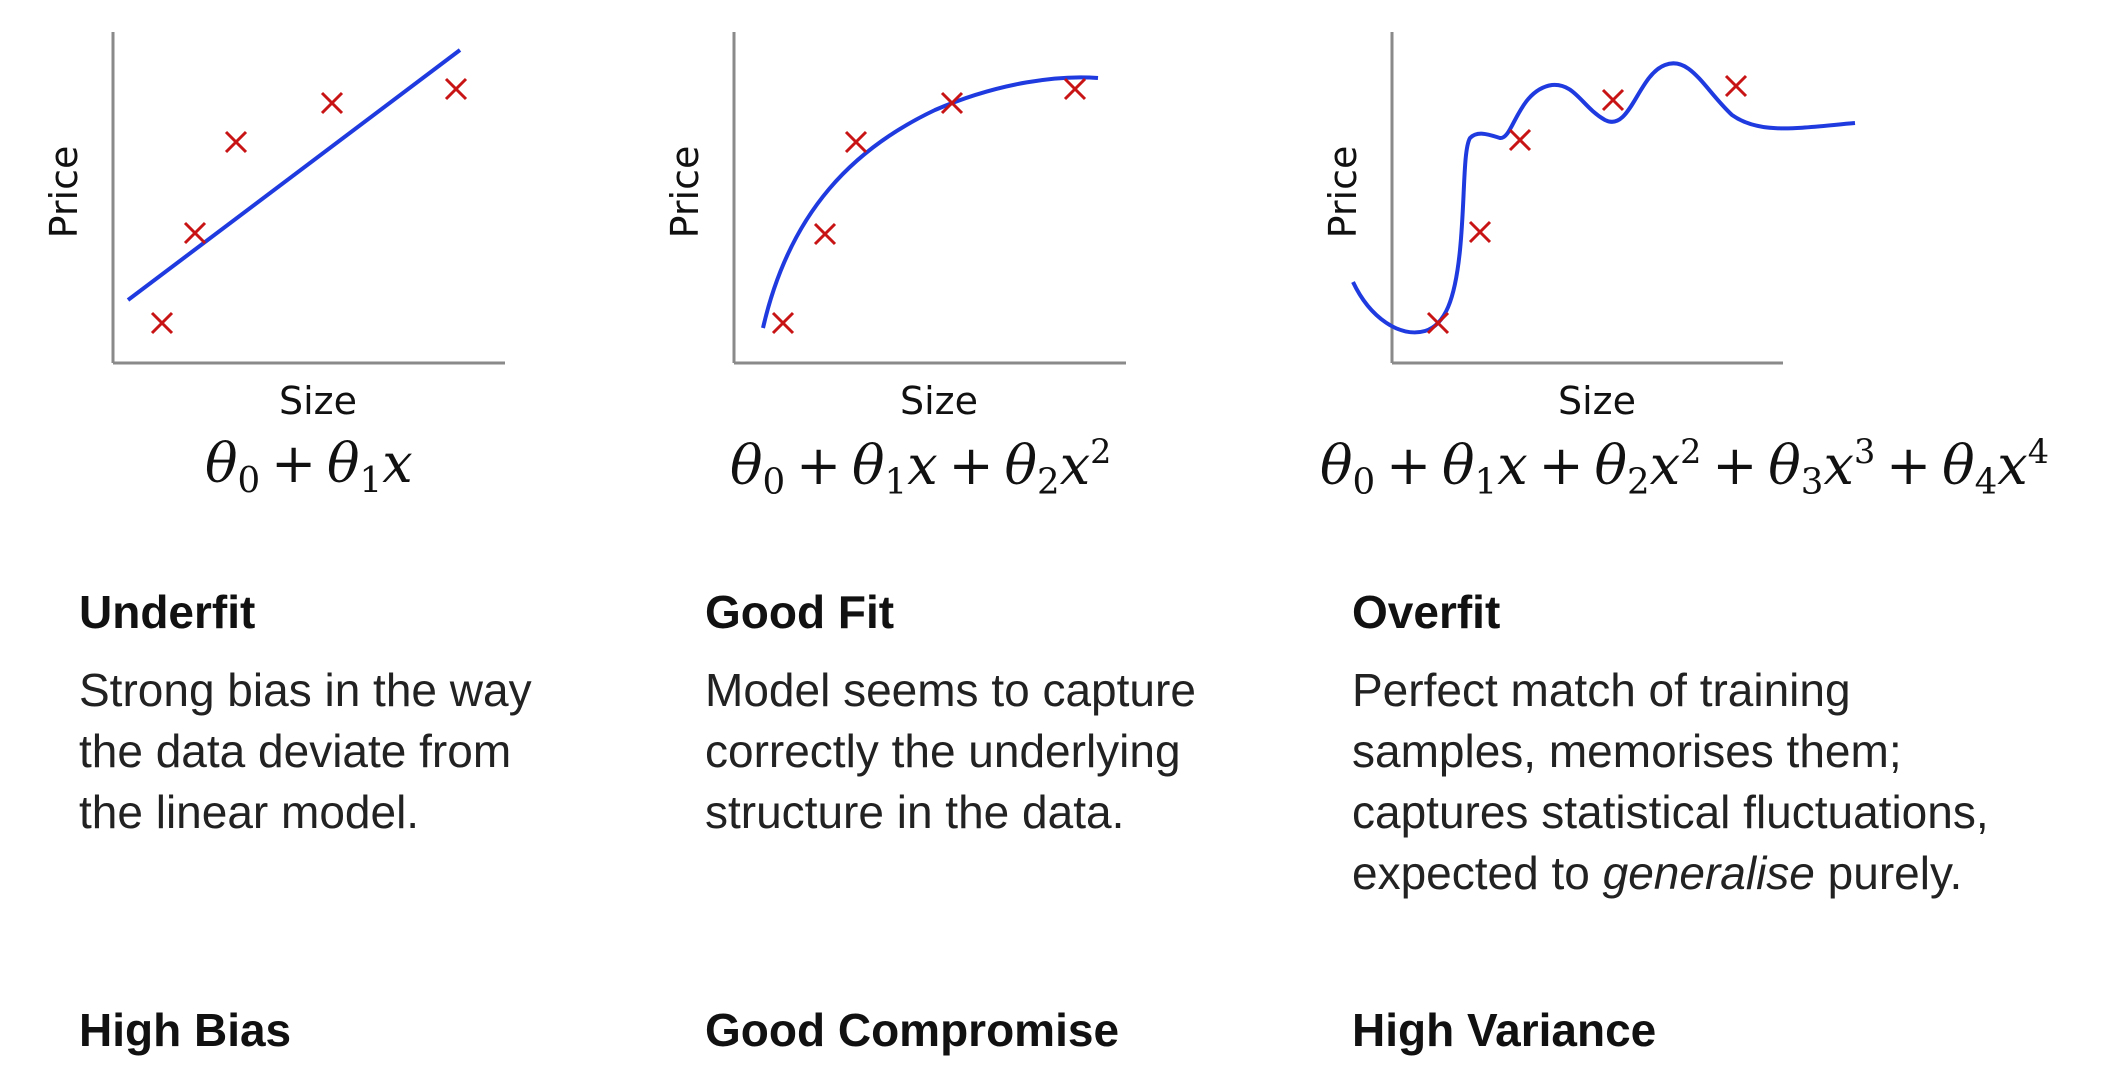 The width and height of the screenshot is (2104, 1066). I want to click on description-text: expected to, so click(1477, 873).